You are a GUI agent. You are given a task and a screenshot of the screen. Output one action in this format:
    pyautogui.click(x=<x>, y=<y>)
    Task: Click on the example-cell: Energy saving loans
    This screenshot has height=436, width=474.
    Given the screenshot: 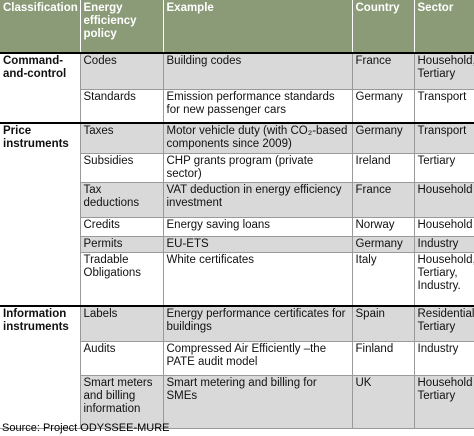 What is the action you would take?
    pyautogui.click(x=258, y=227)
    